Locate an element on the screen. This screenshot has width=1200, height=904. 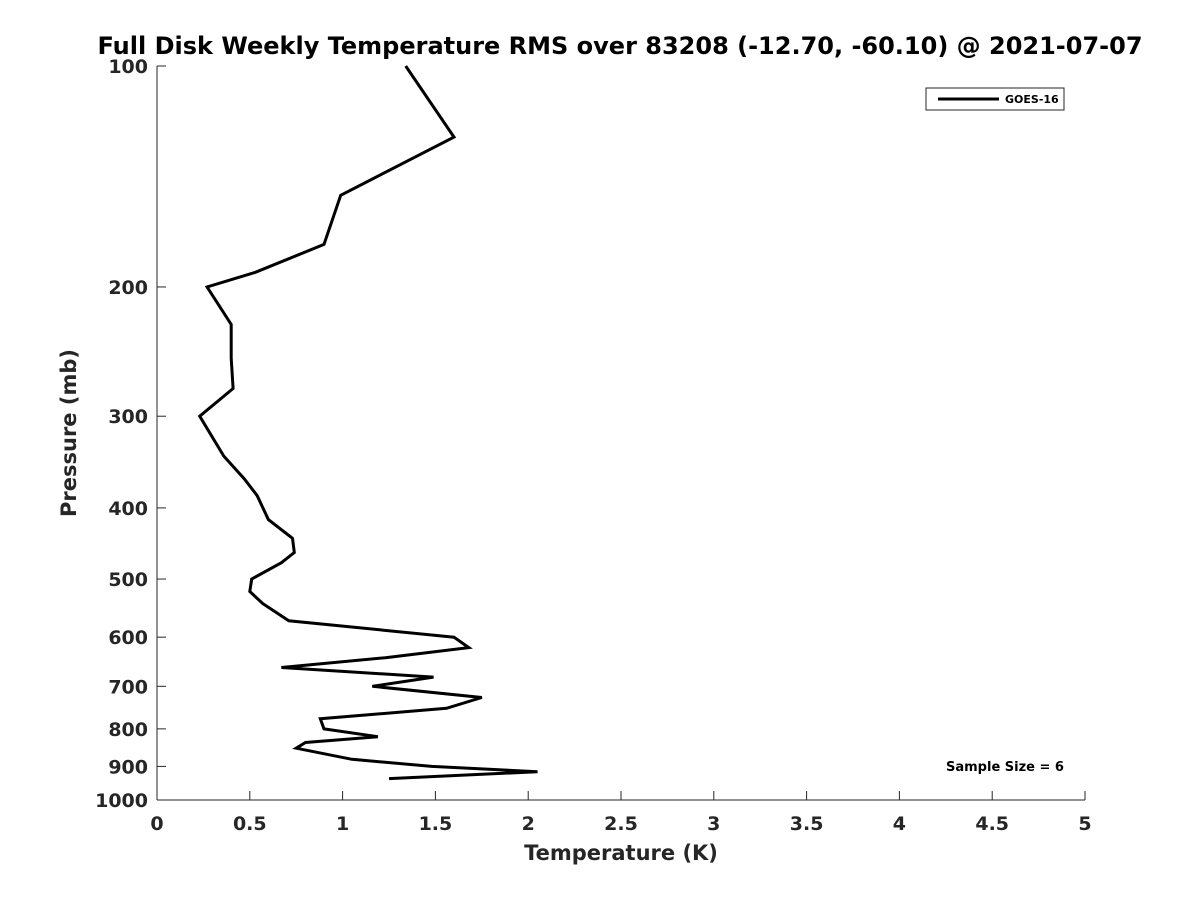
y-tick-label: 500 is located at coordinates (128, 580).